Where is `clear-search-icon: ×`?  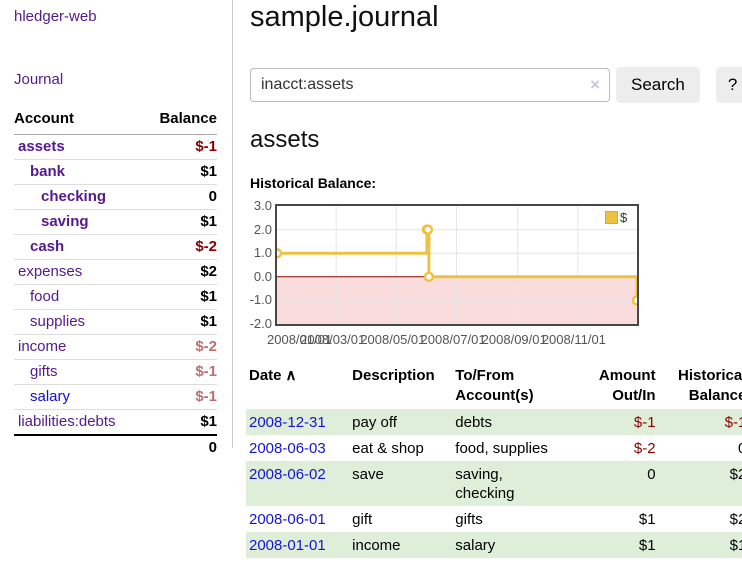 clear-search-icon: × is located at coordinates (595, 84).